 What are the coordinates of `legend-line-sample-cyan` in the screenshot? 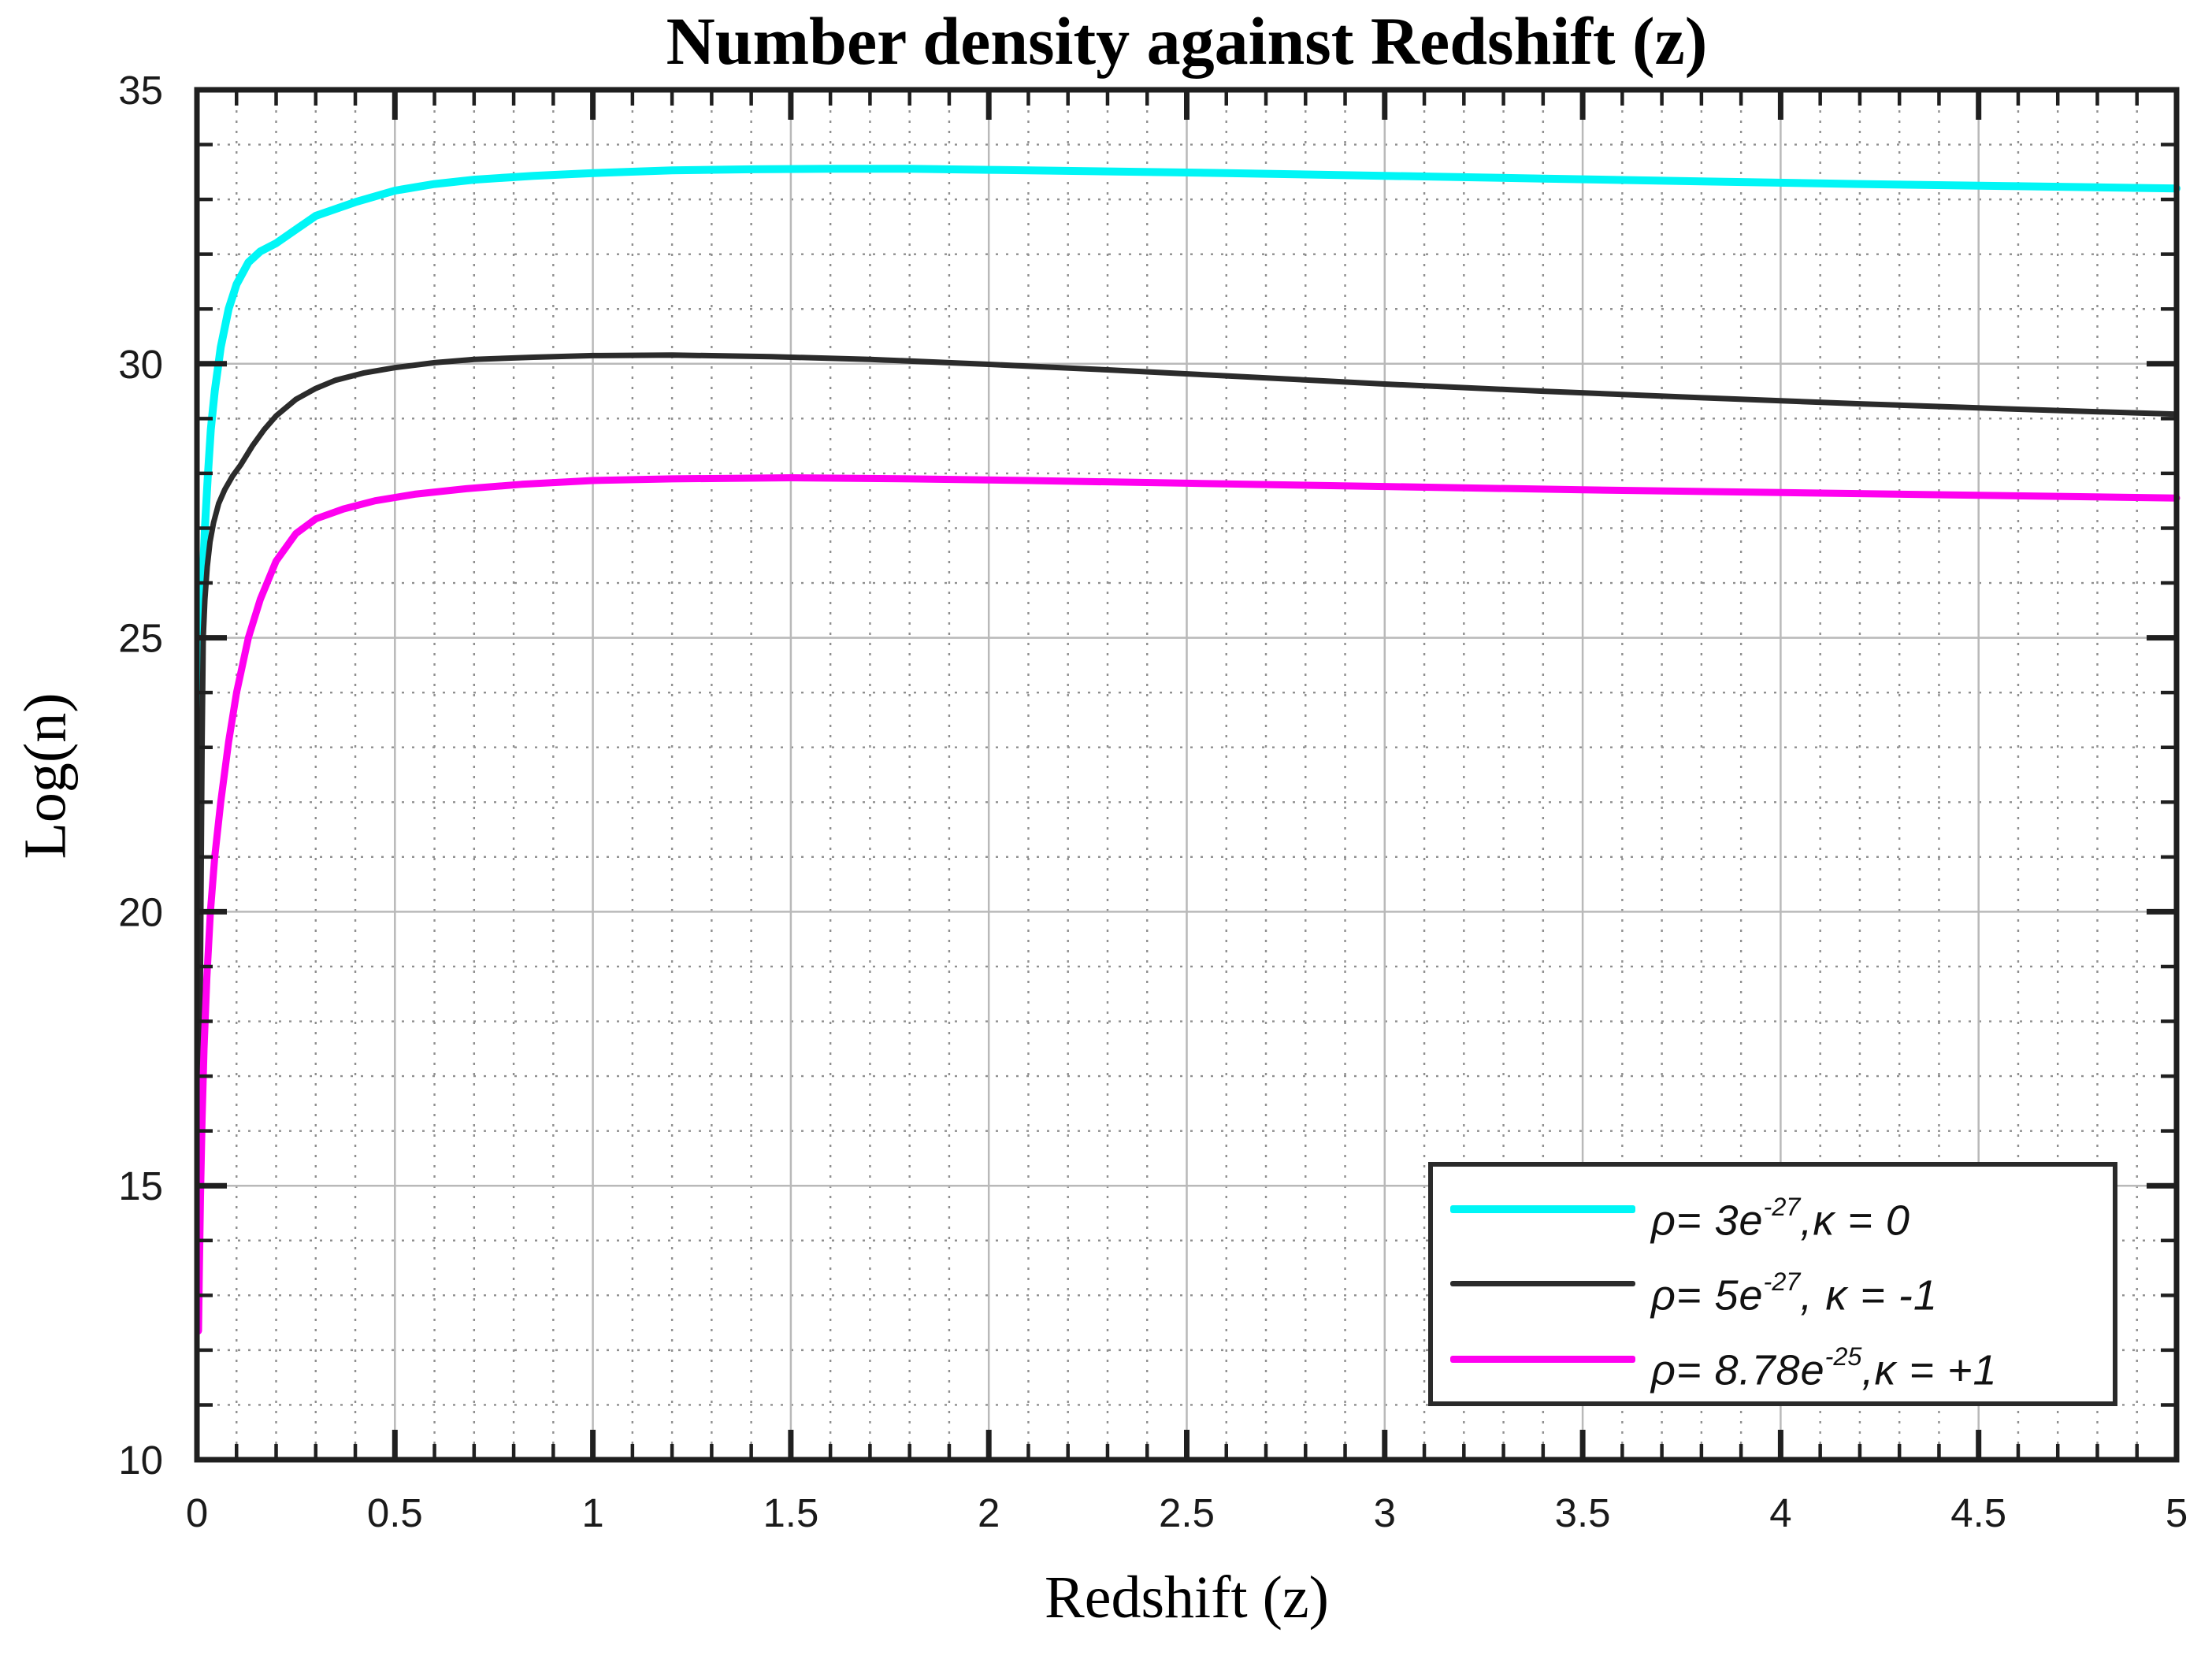 It's located at (1542, 1208).